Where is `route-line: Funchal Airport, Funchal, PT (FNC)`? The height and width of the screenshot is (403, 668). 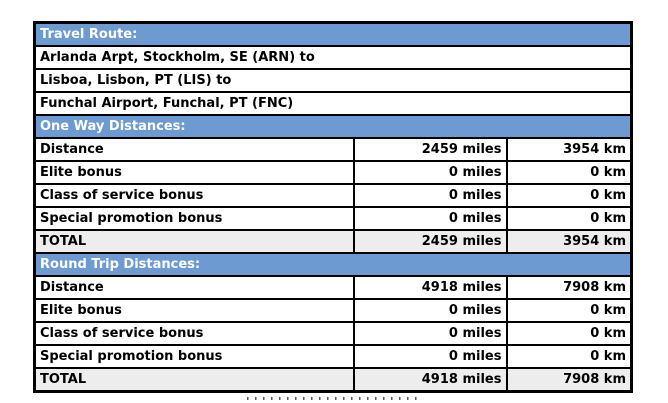
route-line: Funchal Airport, Funchal, PT (FNC) is located at coordinates (333, 103).